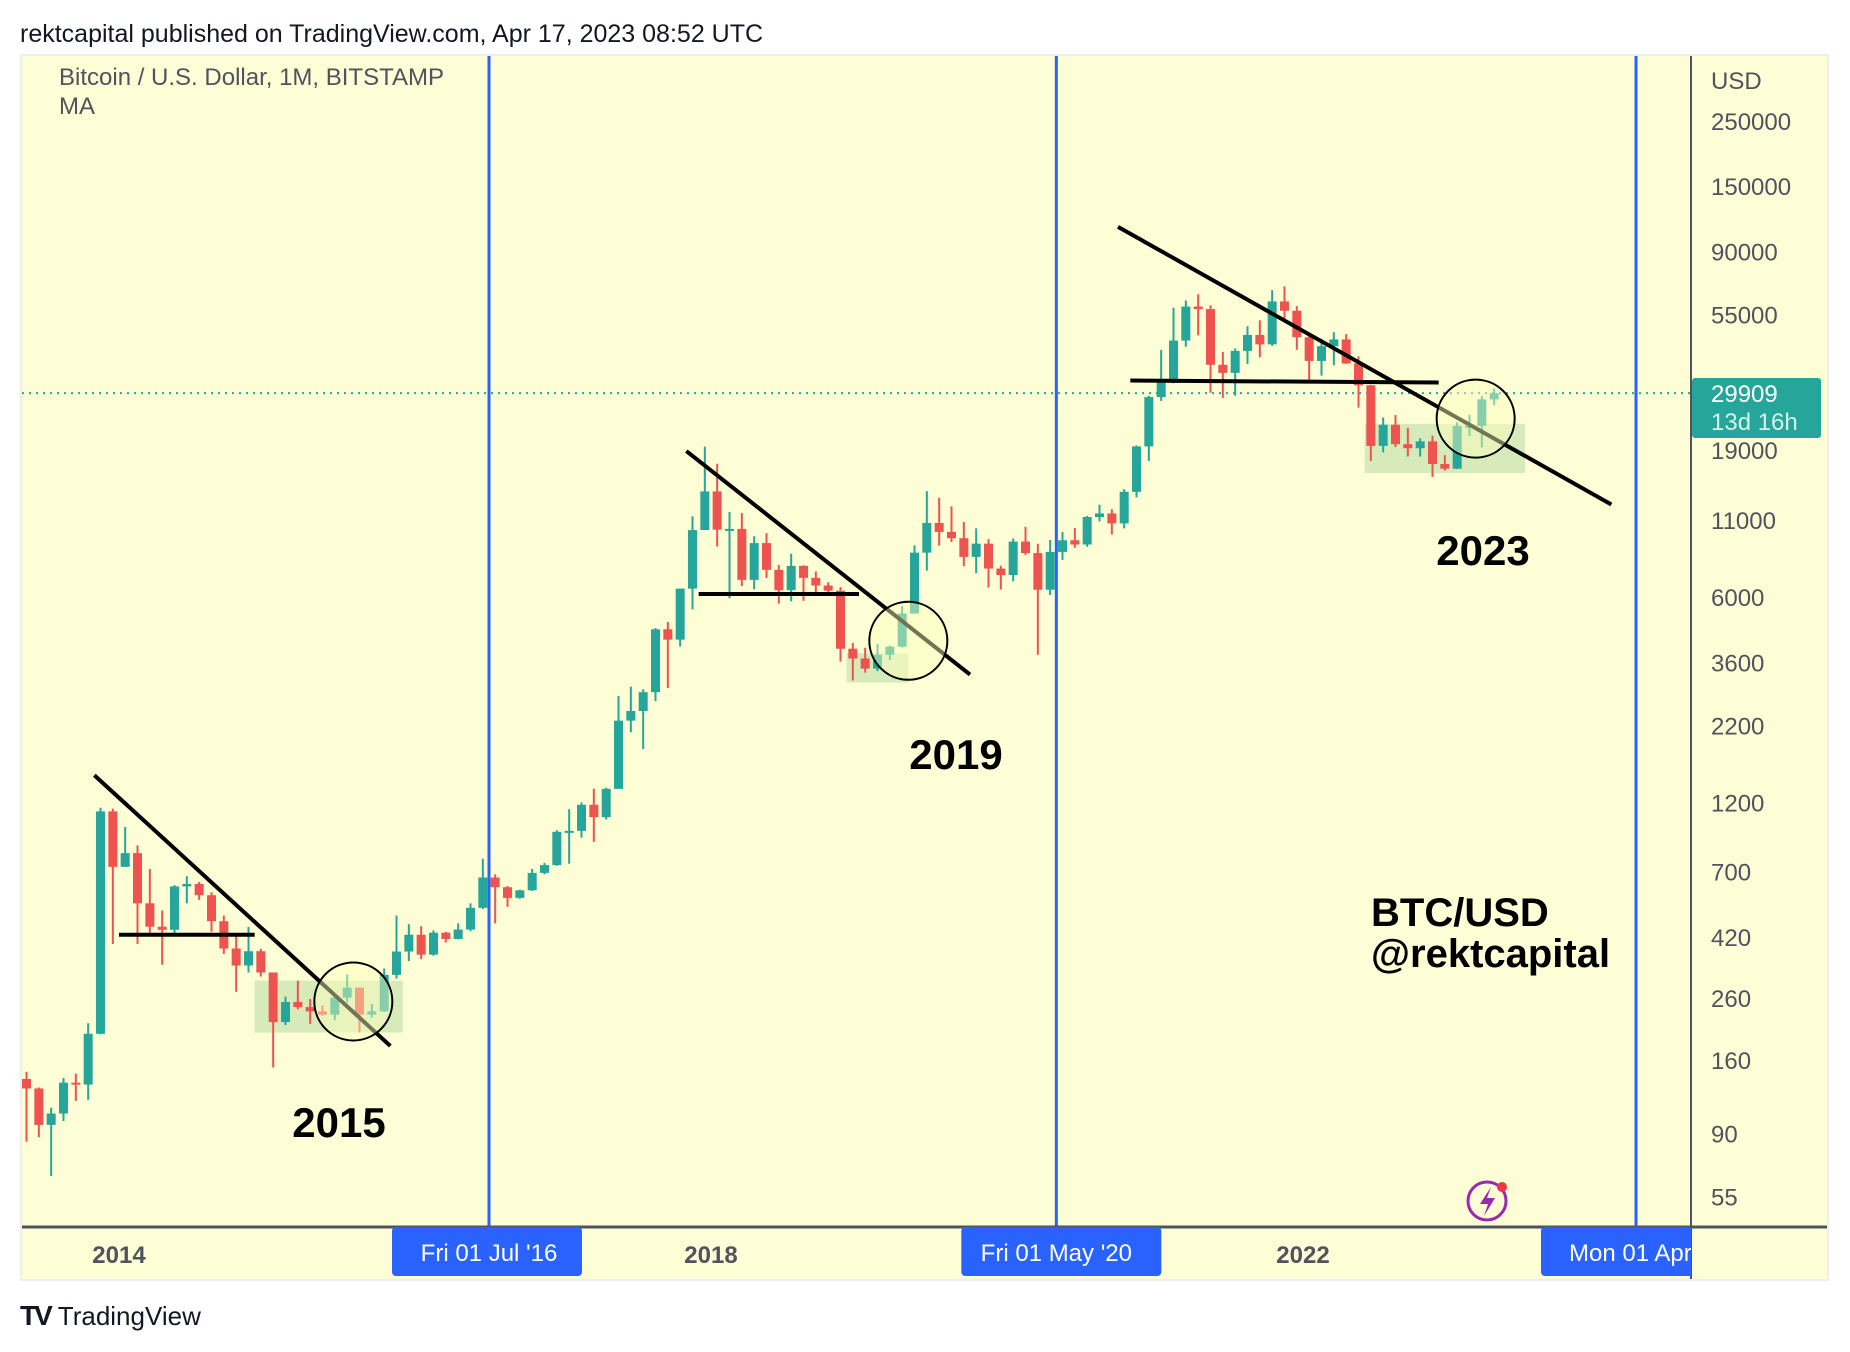 Image resolution: width=1850 pixels, height=1352 pixels. I want to click on marker-date-badge: Mon 01 Apr ', so click(1636, 1251).